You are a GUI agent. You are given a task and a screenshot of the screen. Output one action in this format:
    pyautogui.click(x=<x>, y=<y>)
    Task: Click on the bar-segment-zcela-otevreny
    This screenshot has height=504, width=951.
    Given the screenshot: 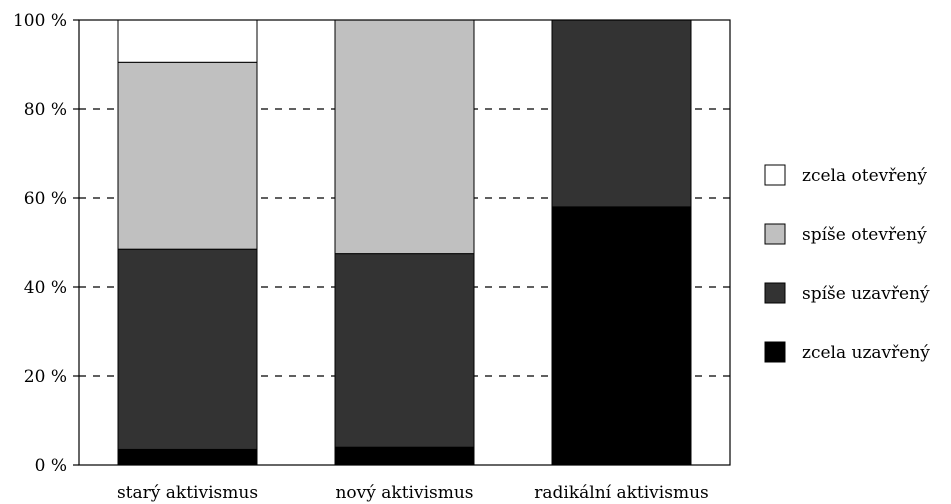 What is the action you would take?
    pyautogui.click(x=187, y=41)
    